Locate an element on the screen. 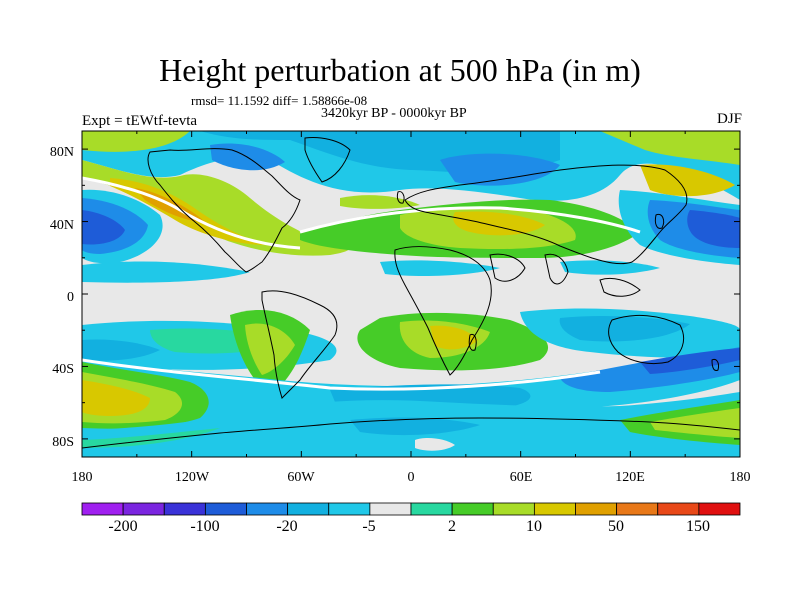  colorbar-label: 10 is located at coordinates (534, 526).